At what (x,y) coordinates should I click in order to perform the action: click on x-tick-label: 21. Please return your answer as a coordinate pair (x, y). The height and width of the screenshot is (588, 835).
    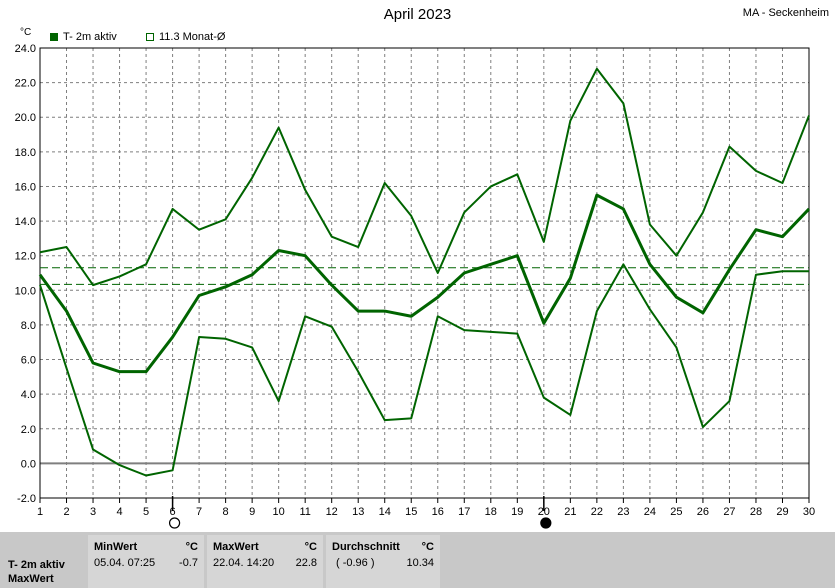
    Looking at the image, I should click on (570, 512).